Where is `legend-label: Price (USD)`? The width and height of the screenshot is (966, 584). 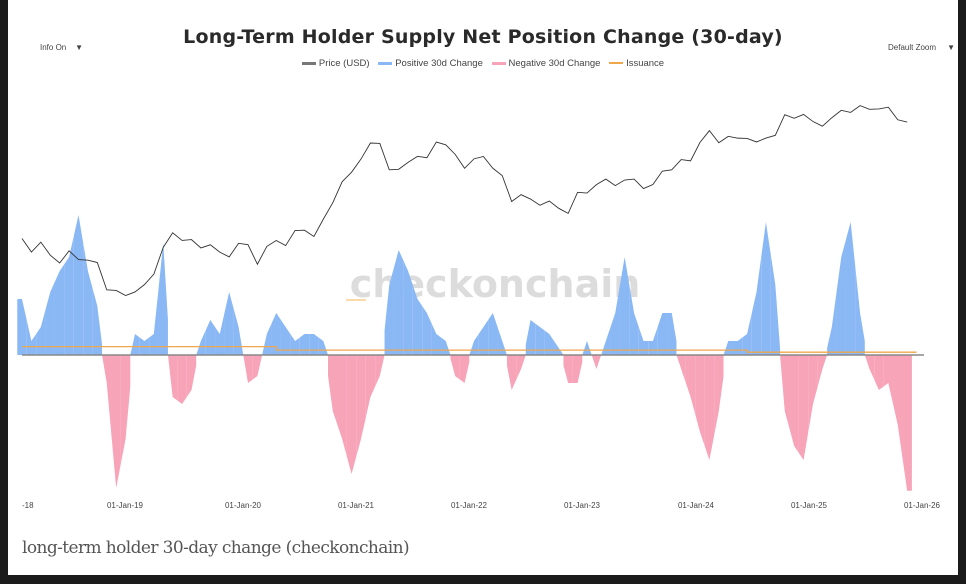 legend-label: Price (USD) is located at coordinates (344, 63).